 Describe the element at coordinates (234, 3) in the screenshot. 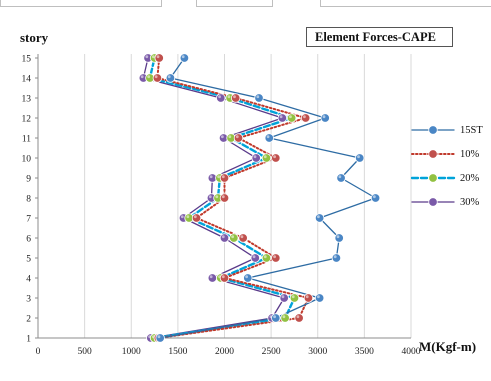

I see `top-panel-middle` at that location.